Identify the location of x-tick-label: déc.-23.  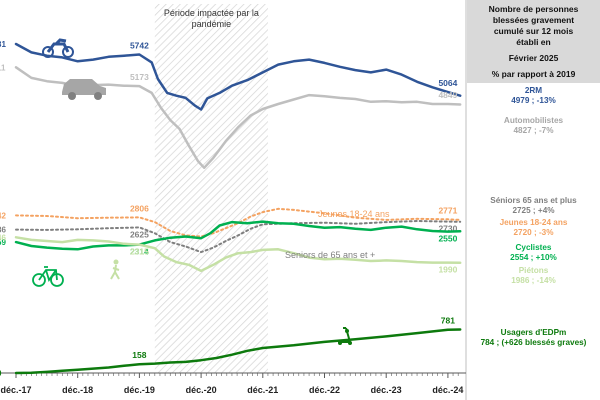
(386, 390).